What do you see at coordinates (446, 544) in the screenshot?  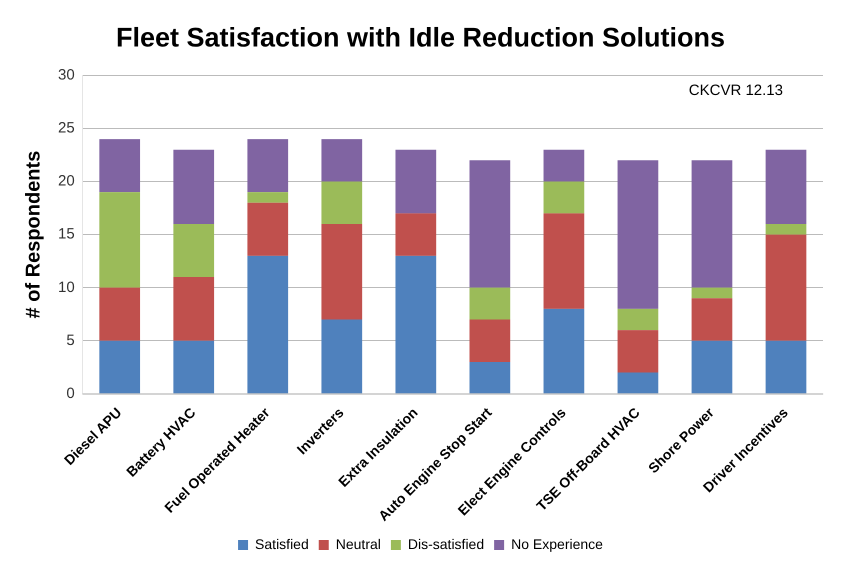 I see `legend-label: Dis-satisfied` at bounding box center [446, 544].